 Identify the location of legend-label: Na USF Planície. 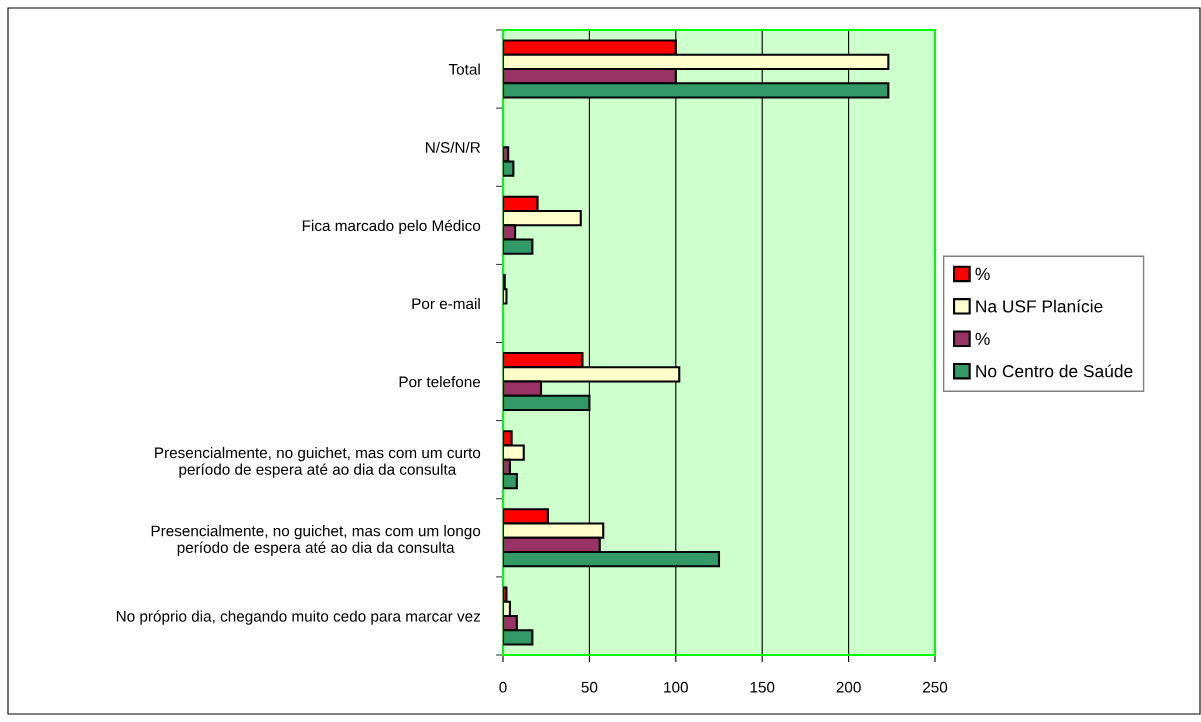
(1039, 306).